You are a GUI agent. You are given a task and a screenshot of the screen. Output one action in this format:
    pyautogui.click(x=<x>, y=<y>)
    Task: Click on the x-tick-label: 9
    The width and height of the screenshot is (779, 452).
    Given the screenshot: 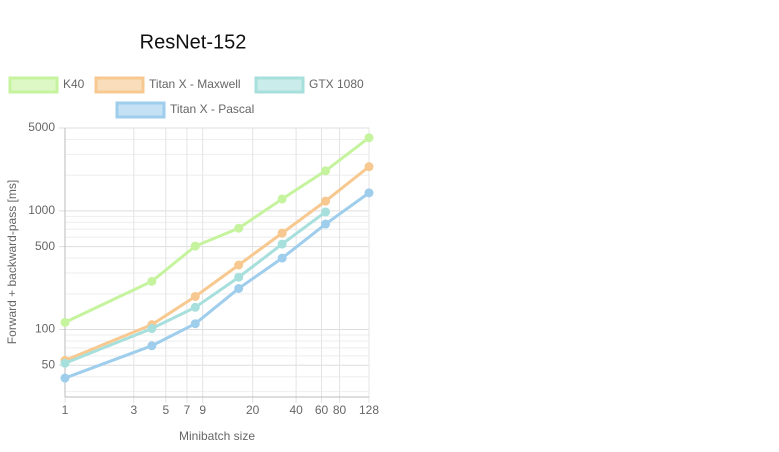 What is the action you would take?
    pyautogui.click(x=202, y=410)
    